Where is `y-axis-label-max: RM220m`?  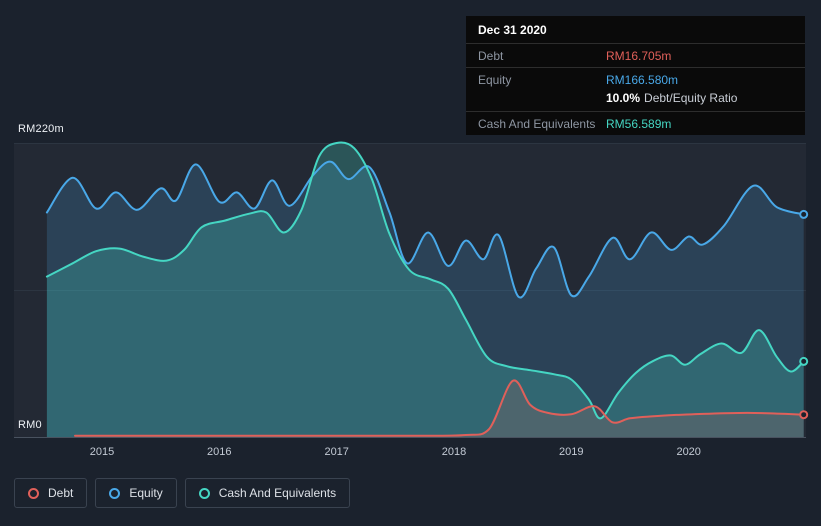 y-axis-label-max: RM220m is located at coordinates (41, 129).